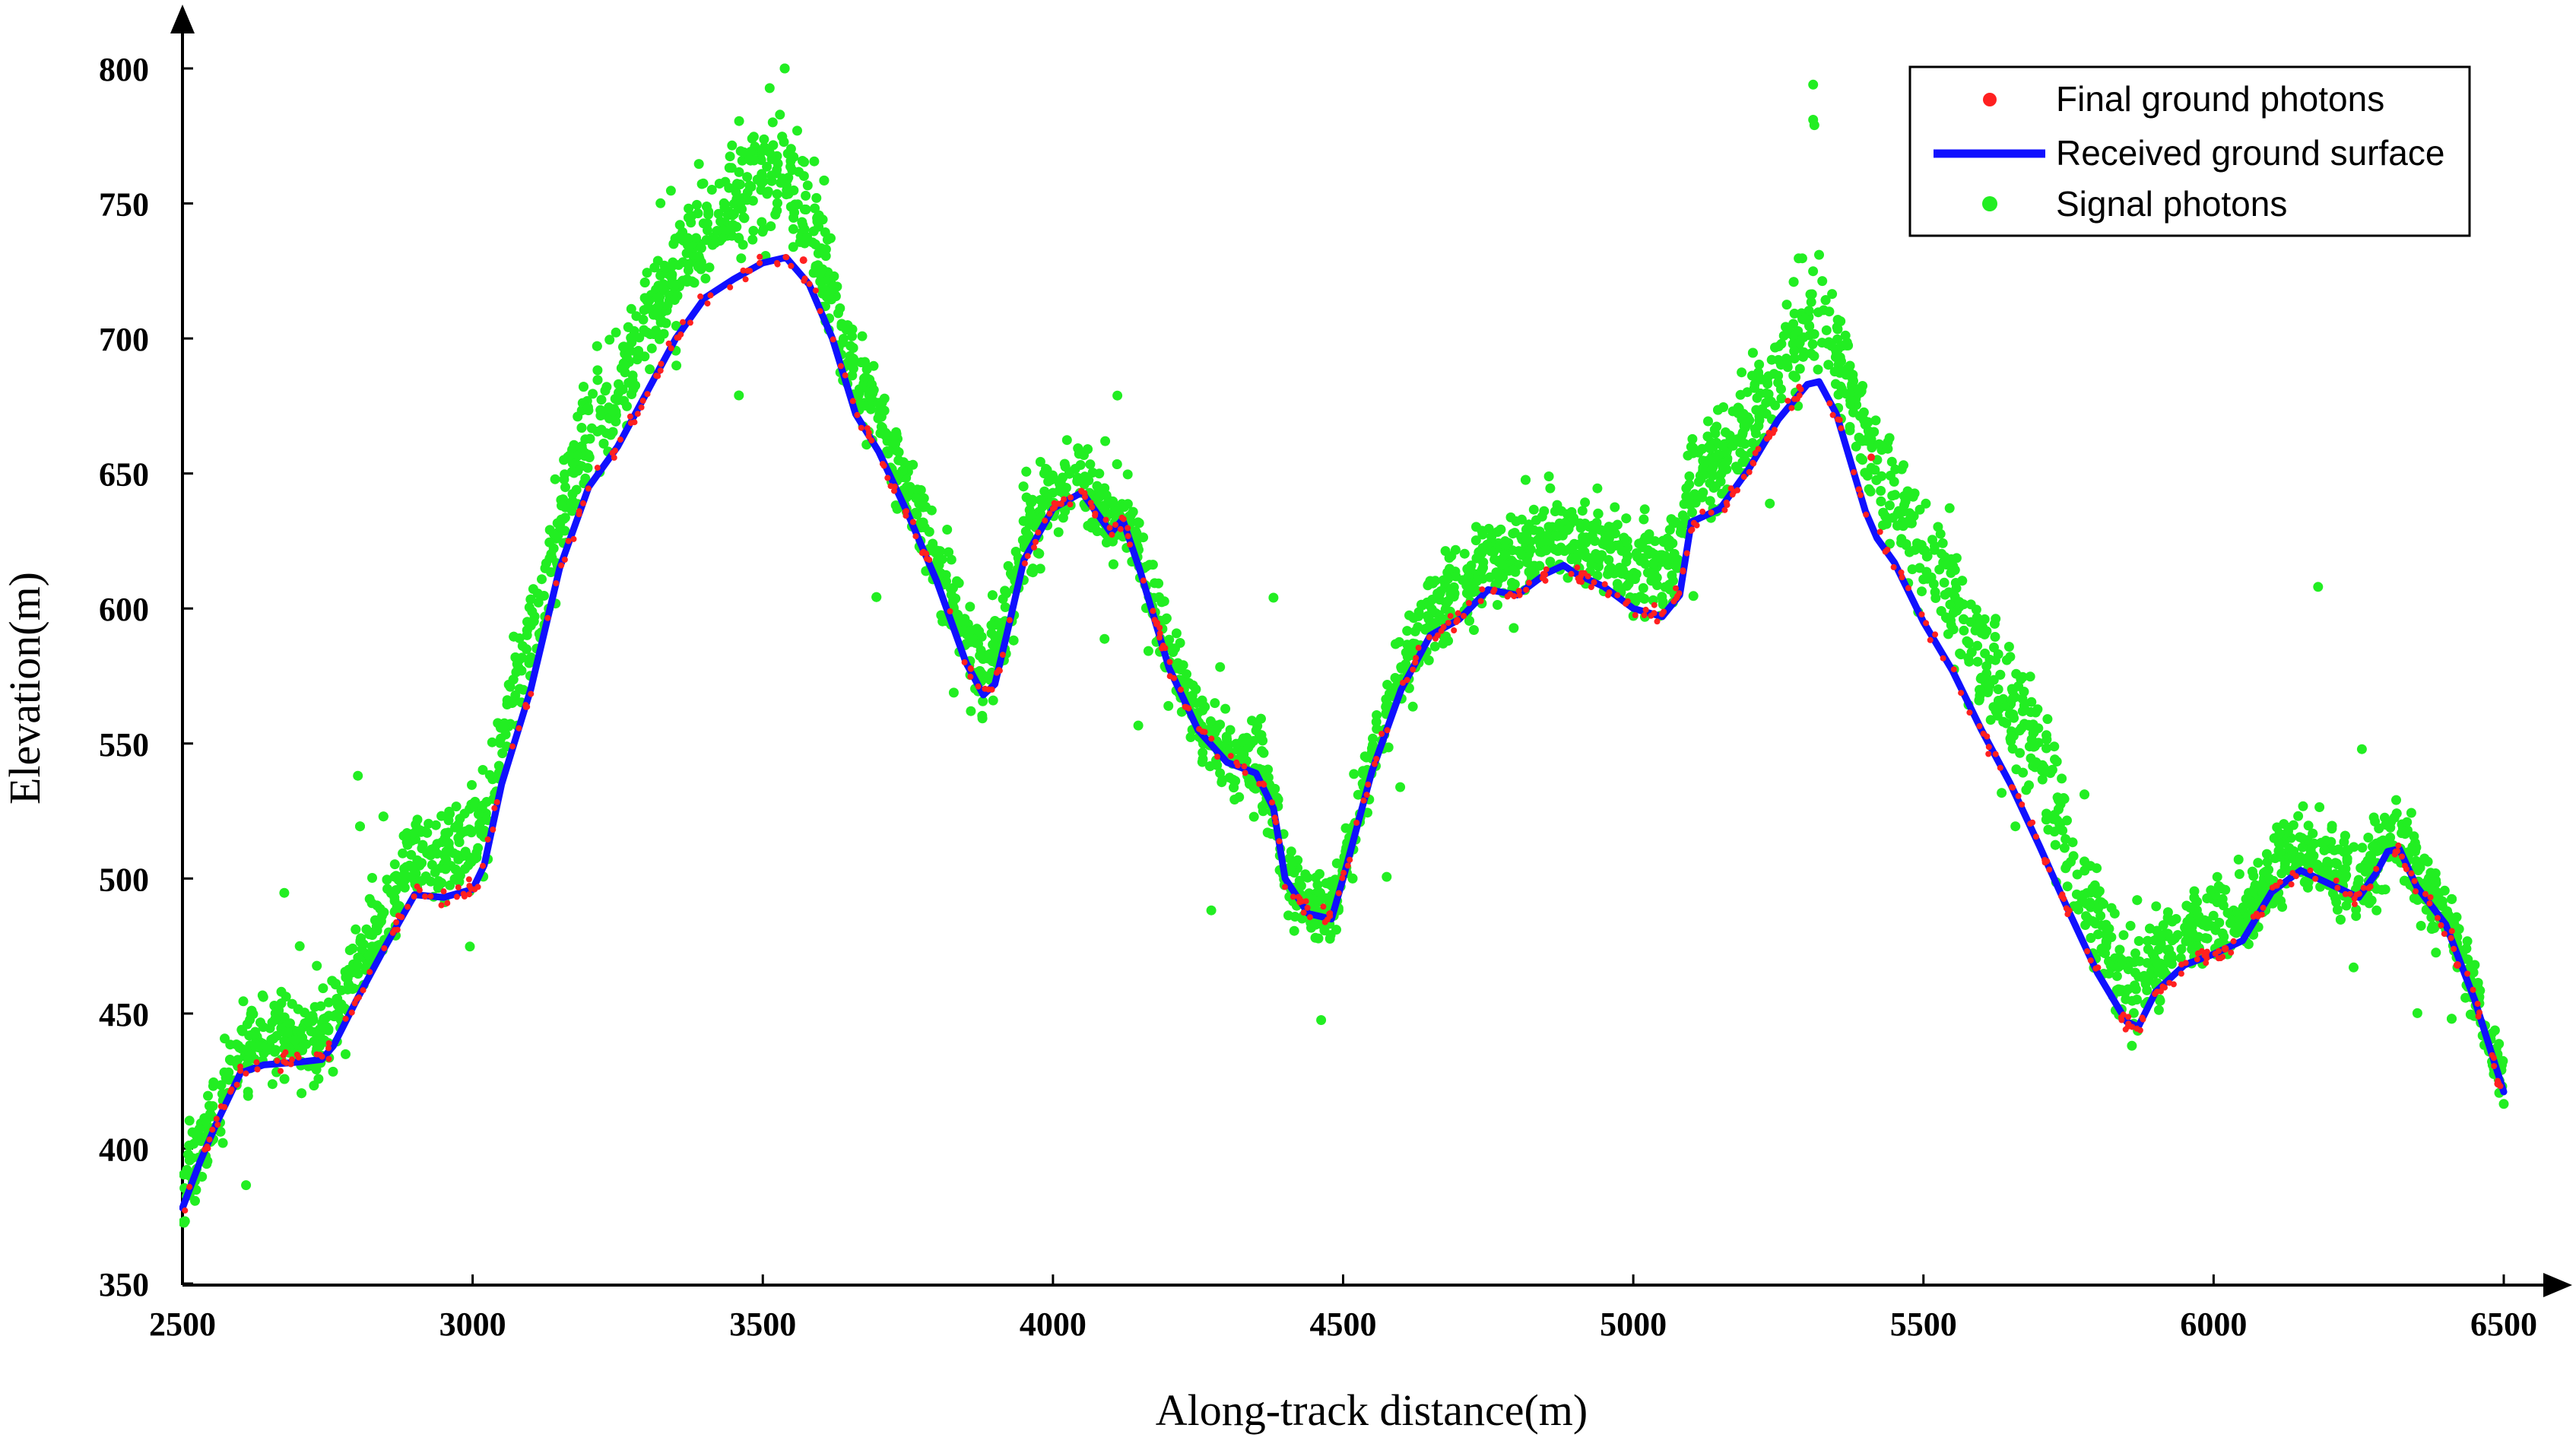 Image resolution: width=2576 pixels, height=1444 pixels. Describe the element at coordinates (762, 1324) in the screenshot. I see `x-tick-label: 3500` at that location.